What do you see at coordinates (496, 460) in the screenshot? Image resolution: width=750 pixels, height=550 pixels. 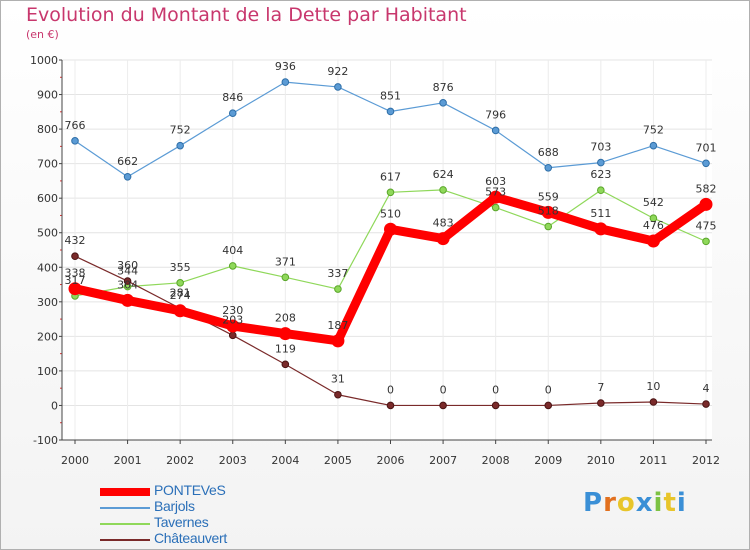 I see `x-tick-label: 2008` at bounding box center [496, 460].